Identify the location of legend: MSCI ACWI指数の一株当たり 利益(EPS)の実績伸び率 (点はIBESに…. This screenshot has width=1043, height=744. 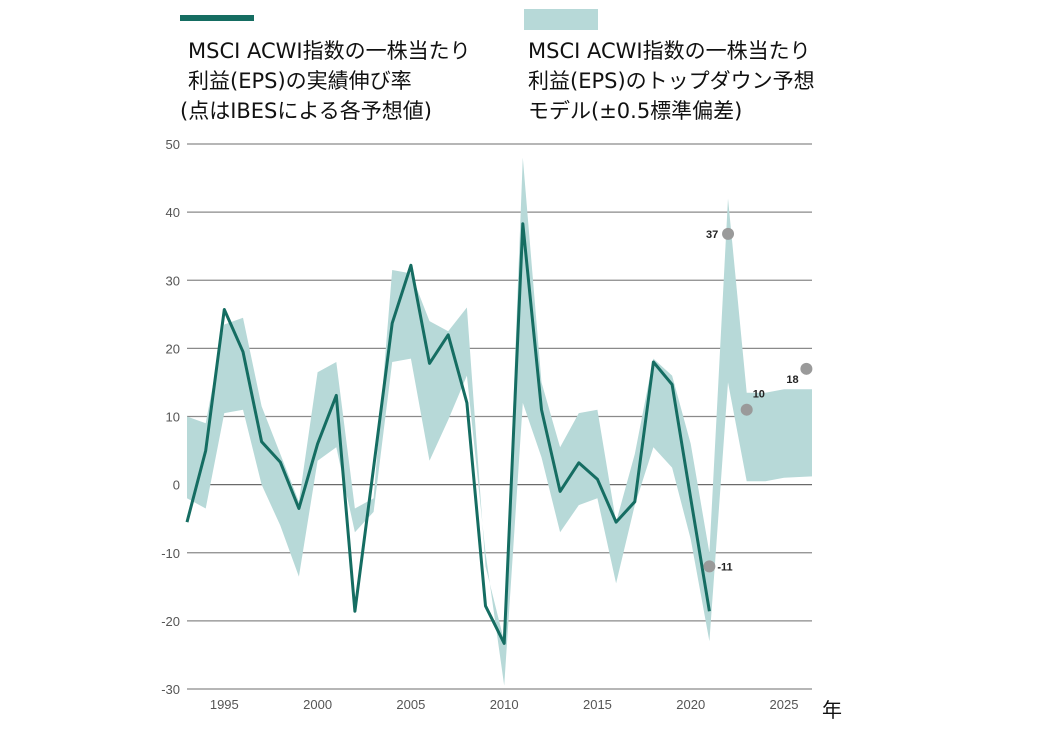
(497, 66).